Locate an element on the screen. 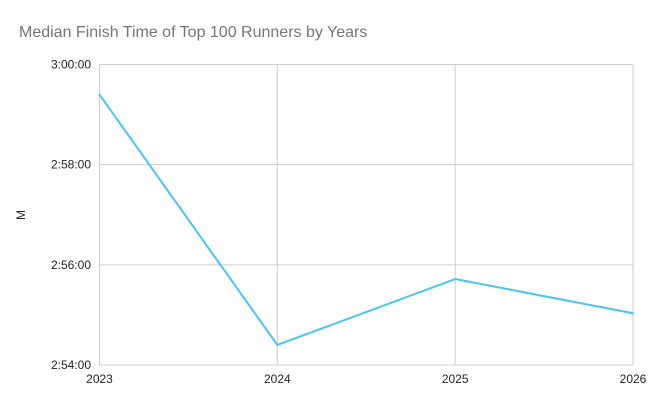 The height and width of the screenshot is (407, 652). x-axis-tick-label: 2024 is located at coordinates (277, 379).